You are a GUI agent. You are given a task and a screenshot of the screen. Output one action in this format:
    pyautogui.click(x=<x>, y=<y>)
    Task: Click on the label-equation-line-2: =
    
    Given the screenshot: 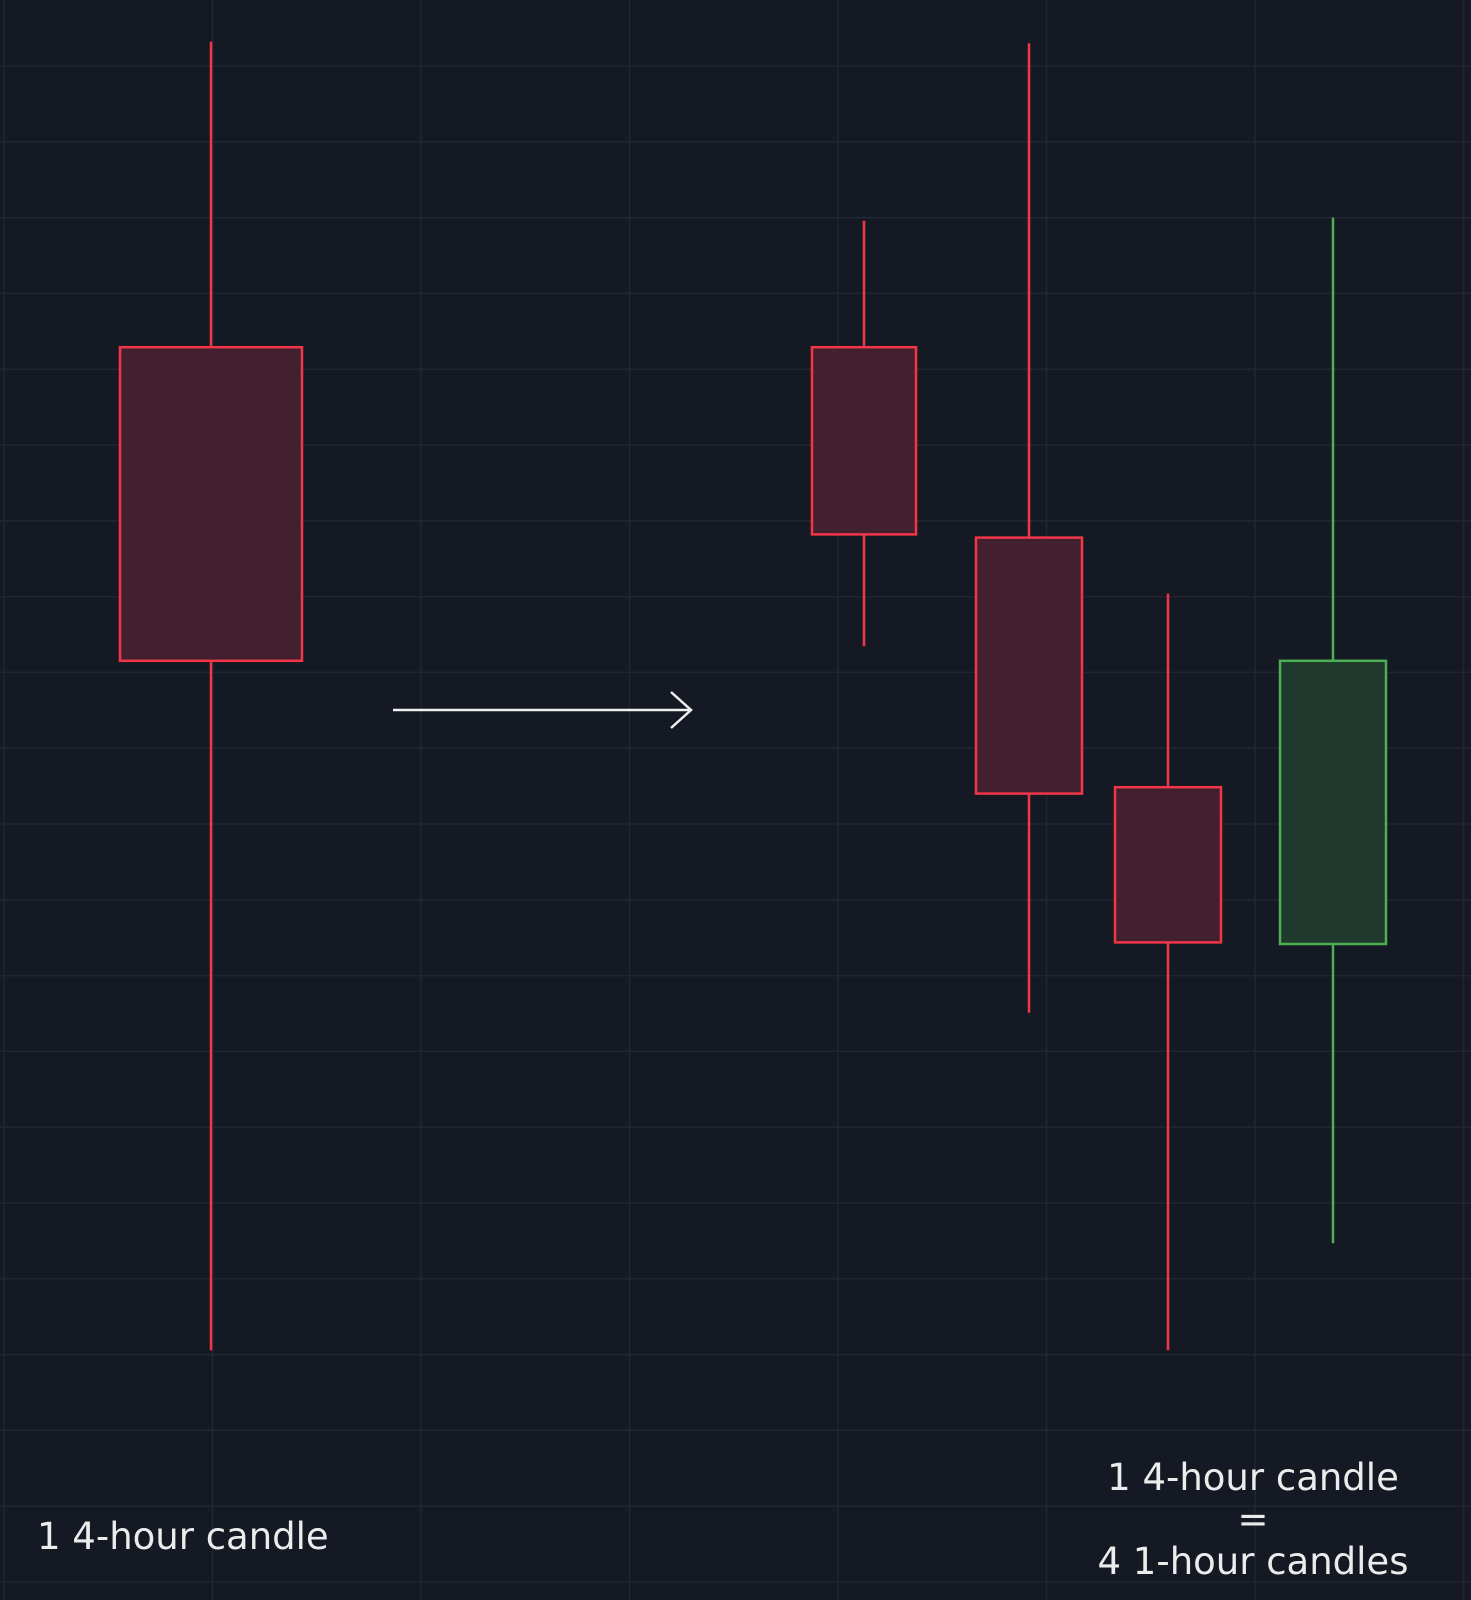 What is the action you would take?
    pyautogui.click(x=1252, y=1519)
    